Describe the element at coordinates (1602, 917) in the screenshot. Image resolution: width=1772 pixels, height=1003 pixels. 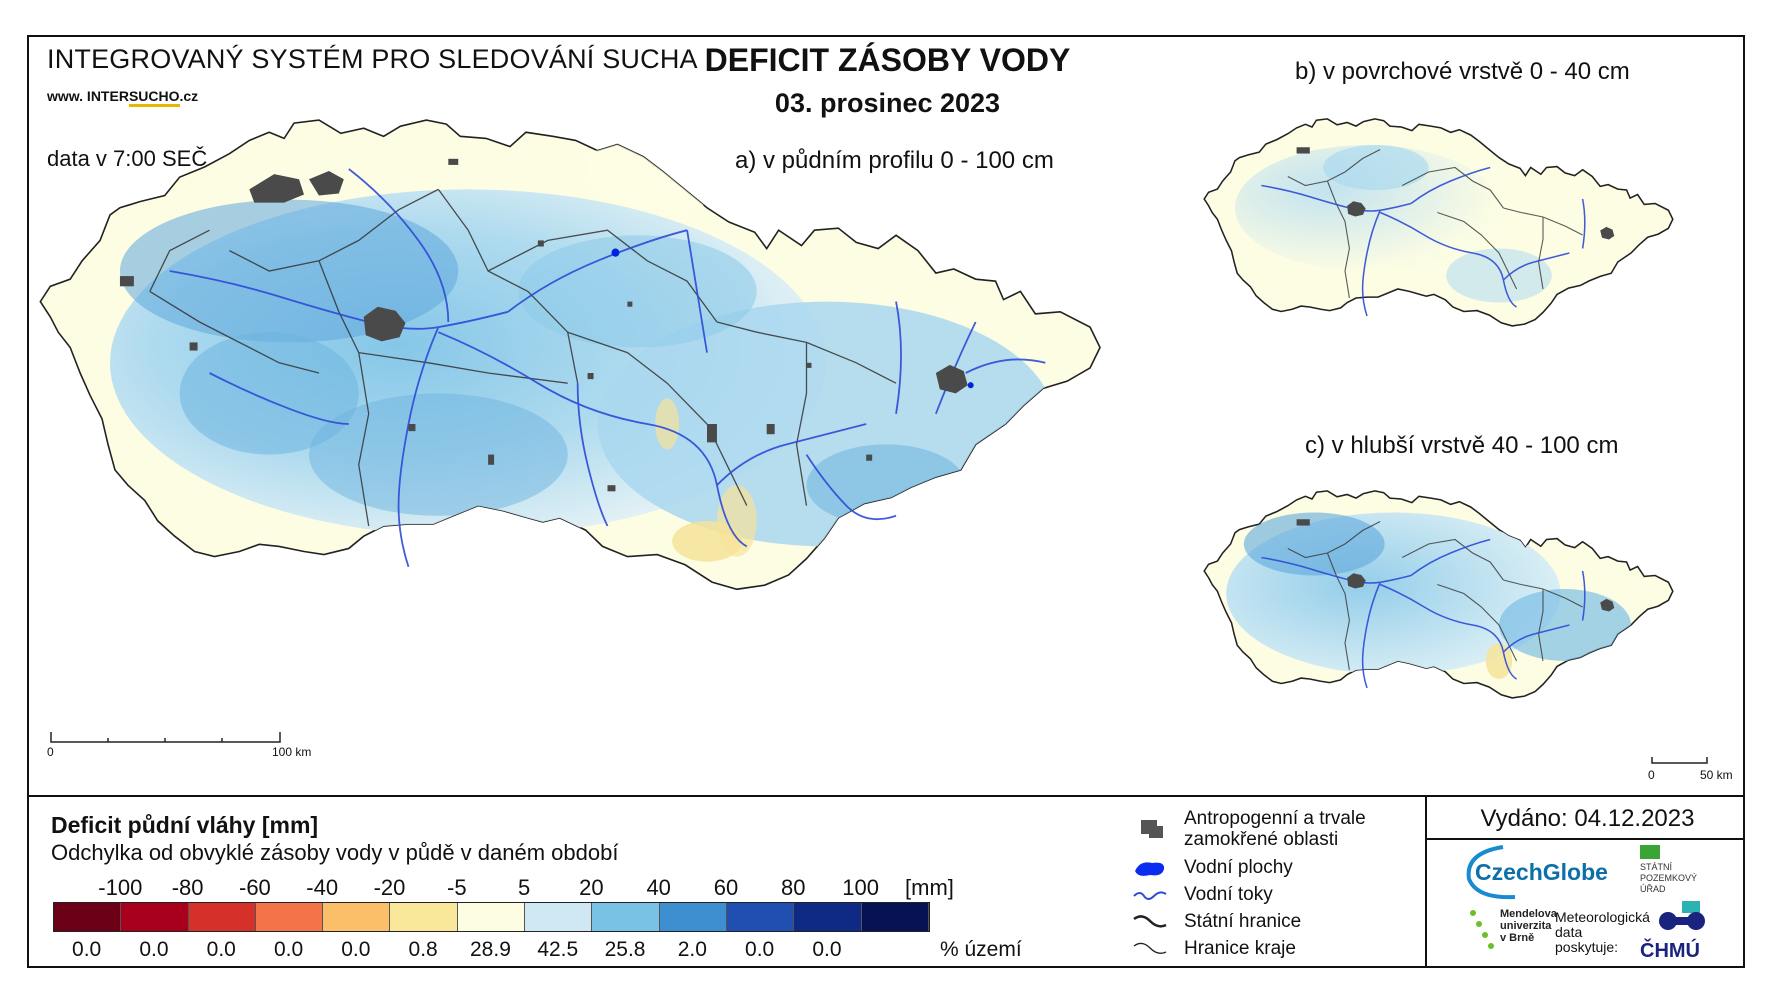
I see `meteo-line1: Meteorologická` at that location.